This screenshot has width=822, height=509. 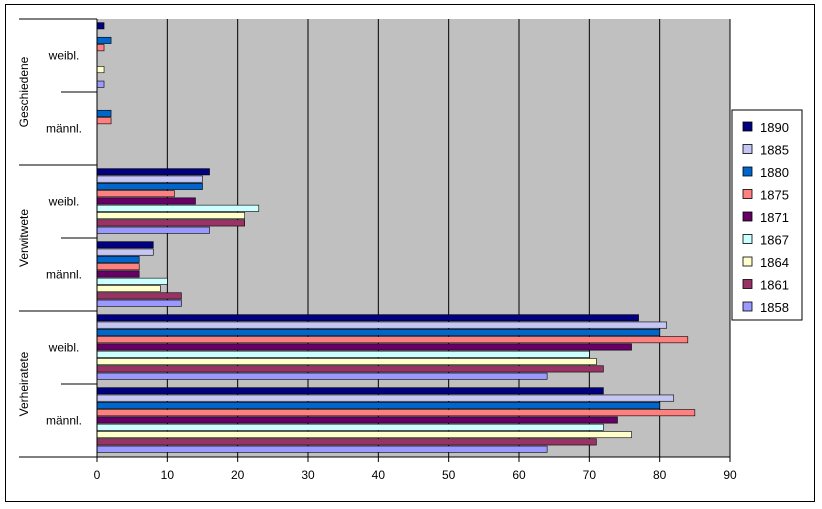 What do you see at coordinates (350, 369) in the screenshot?
I see `bar-1861-Verheiratete-weibl.` at bounding box center [350, 369].